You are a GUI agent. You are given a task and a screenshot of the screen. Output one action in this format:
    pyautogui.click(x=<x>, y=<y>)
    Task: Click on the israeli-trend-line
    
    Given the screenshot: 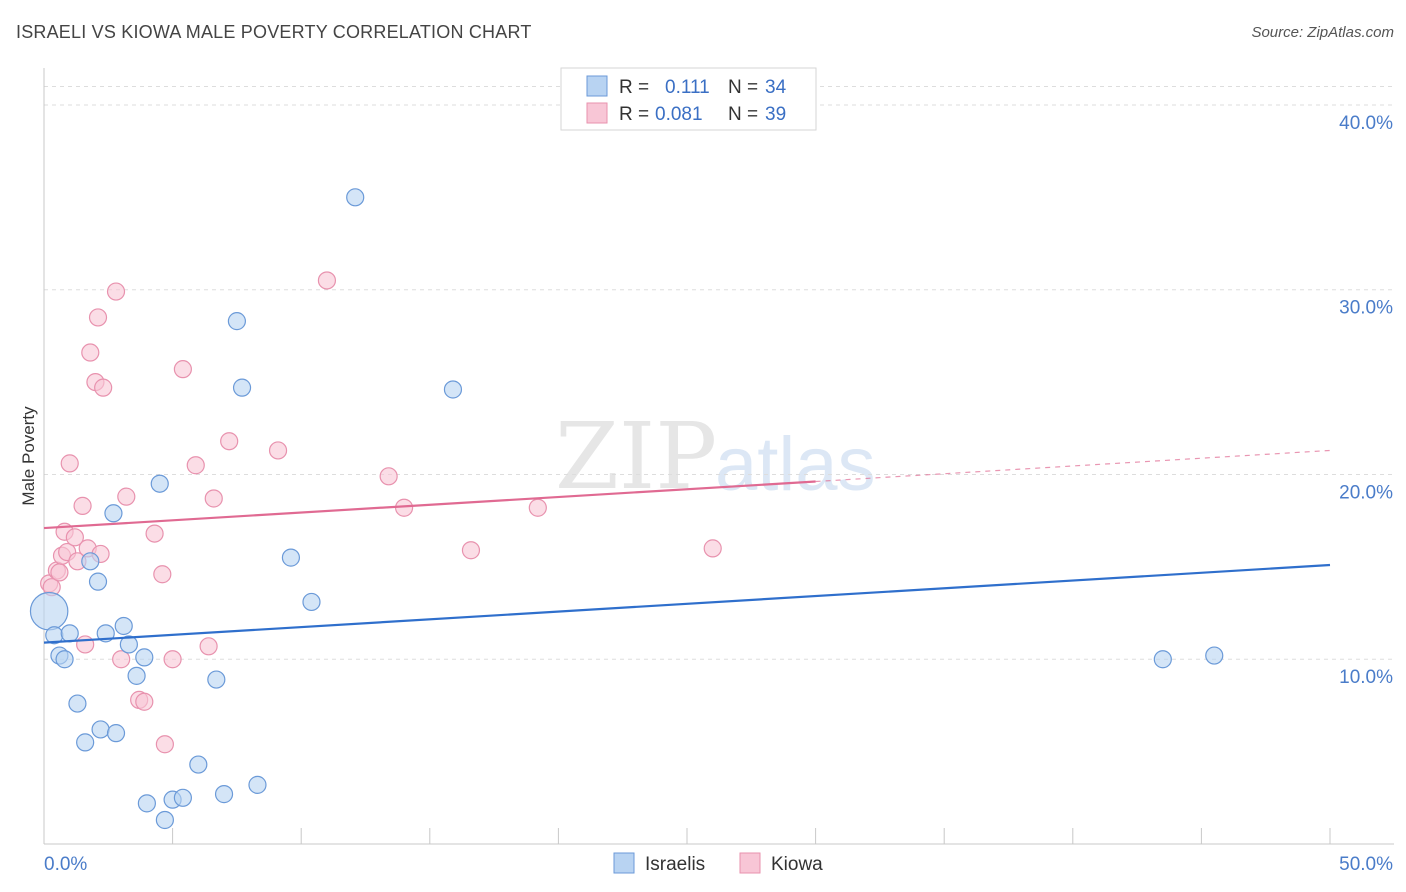 What is the action you would take?
    pyautogui.click(x=687, y=603)
    